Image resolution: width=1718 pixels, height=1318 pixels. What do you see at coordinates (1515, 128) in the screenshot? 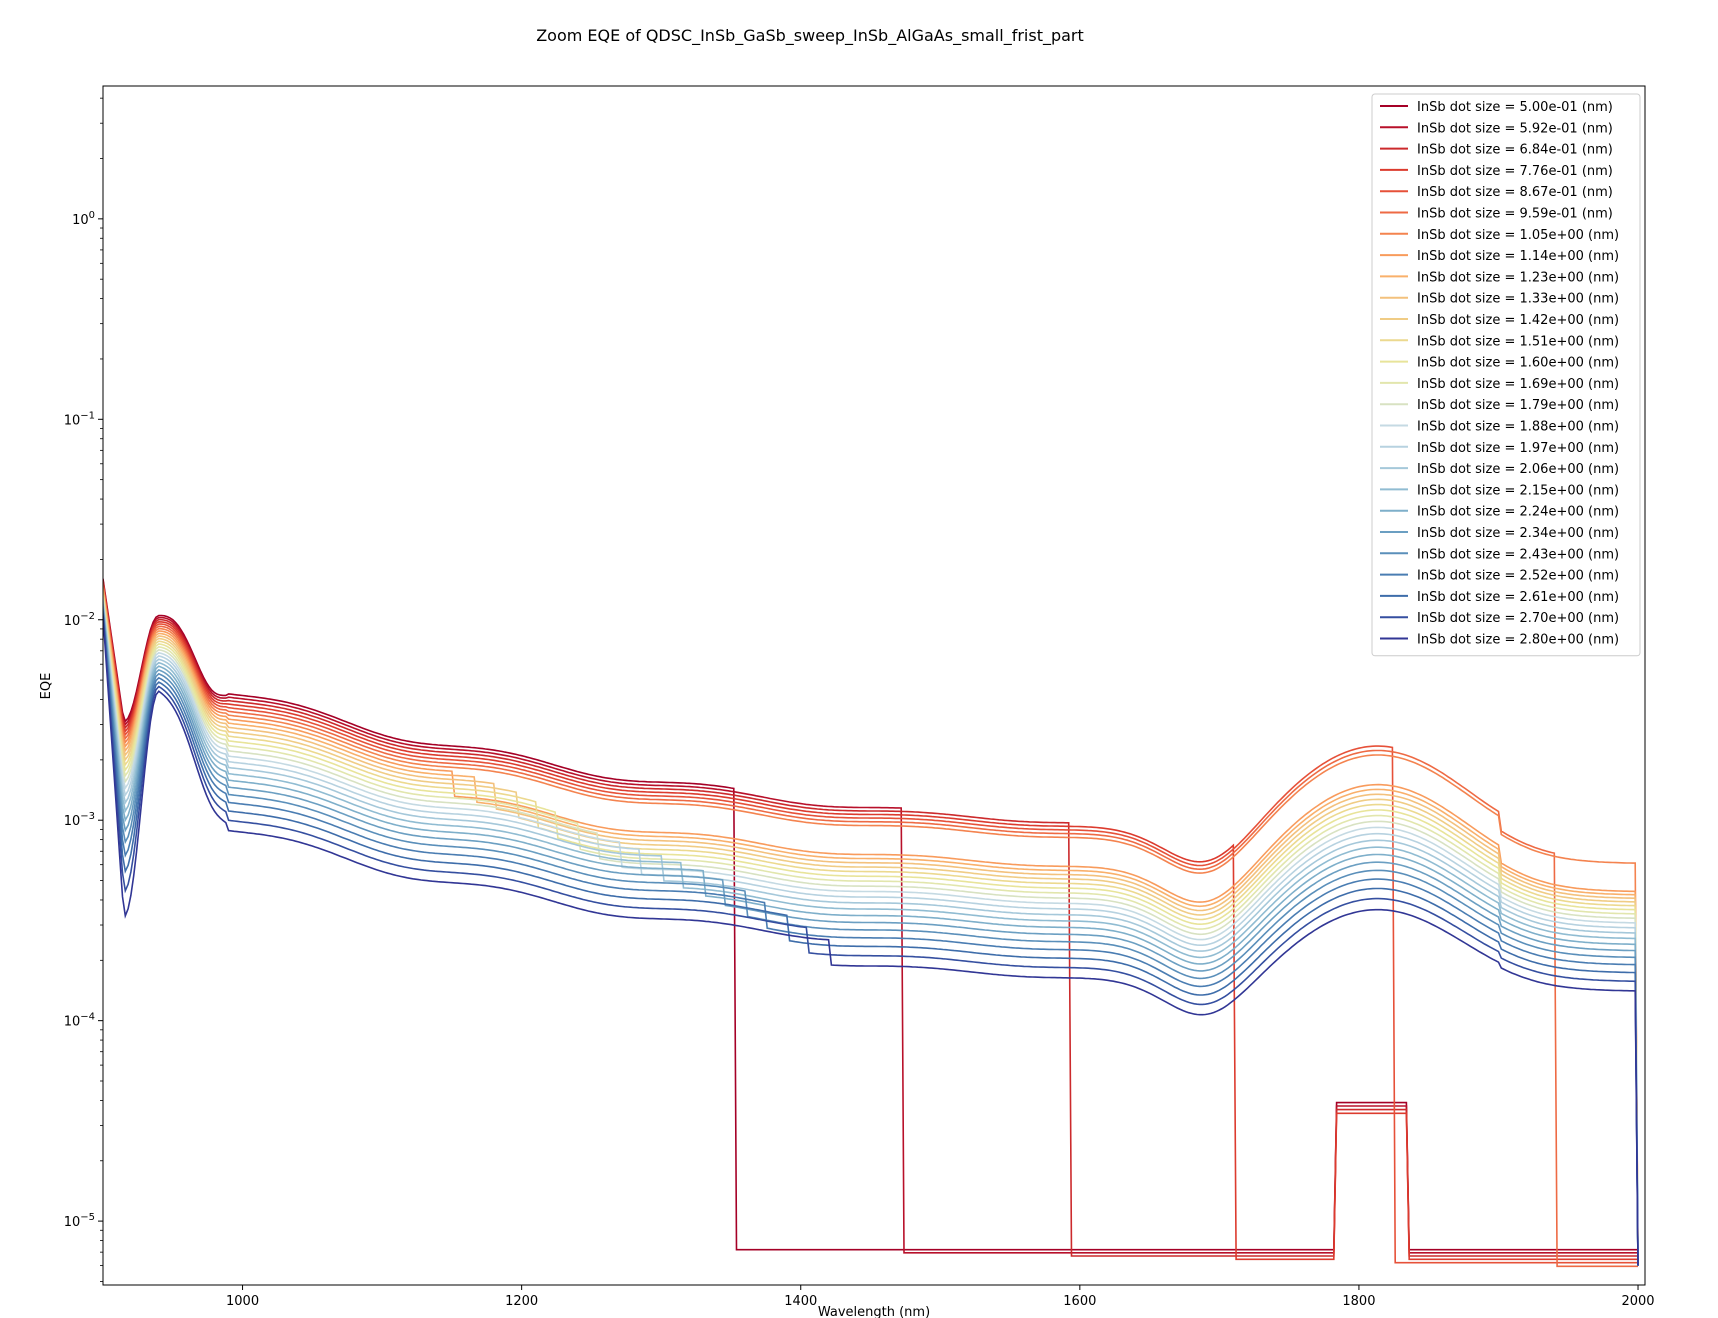
I see `legend-label: InSb dot size = 5.92e-01 (nm)` at bounding box center [1515, 128].